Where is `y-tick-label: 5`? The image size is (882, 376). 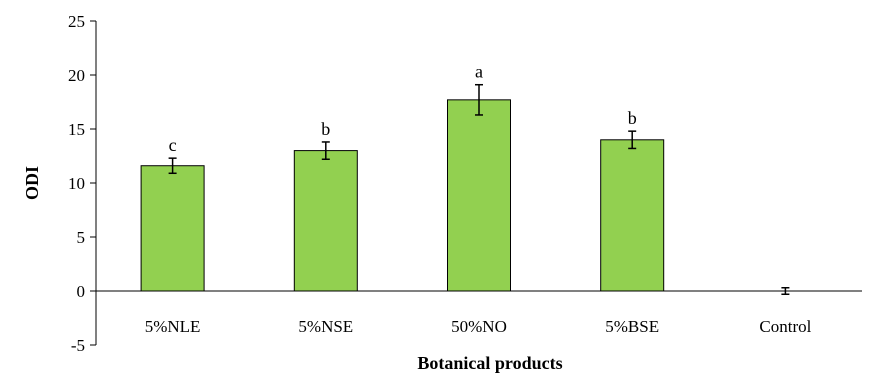 y-tick-label: 5 is located at coordinates (81, 237).